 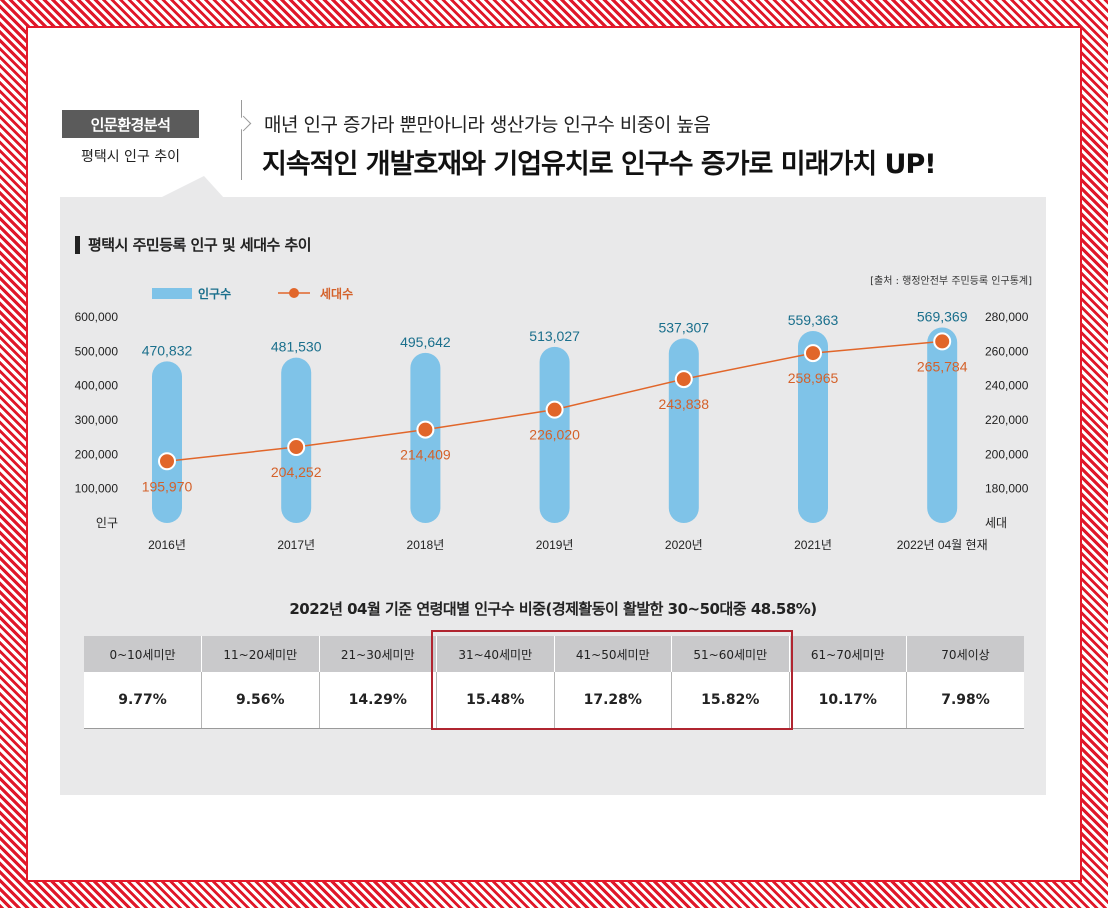 I want to click on y-left-tick-label: 600,000, so click(x=97, y=317).